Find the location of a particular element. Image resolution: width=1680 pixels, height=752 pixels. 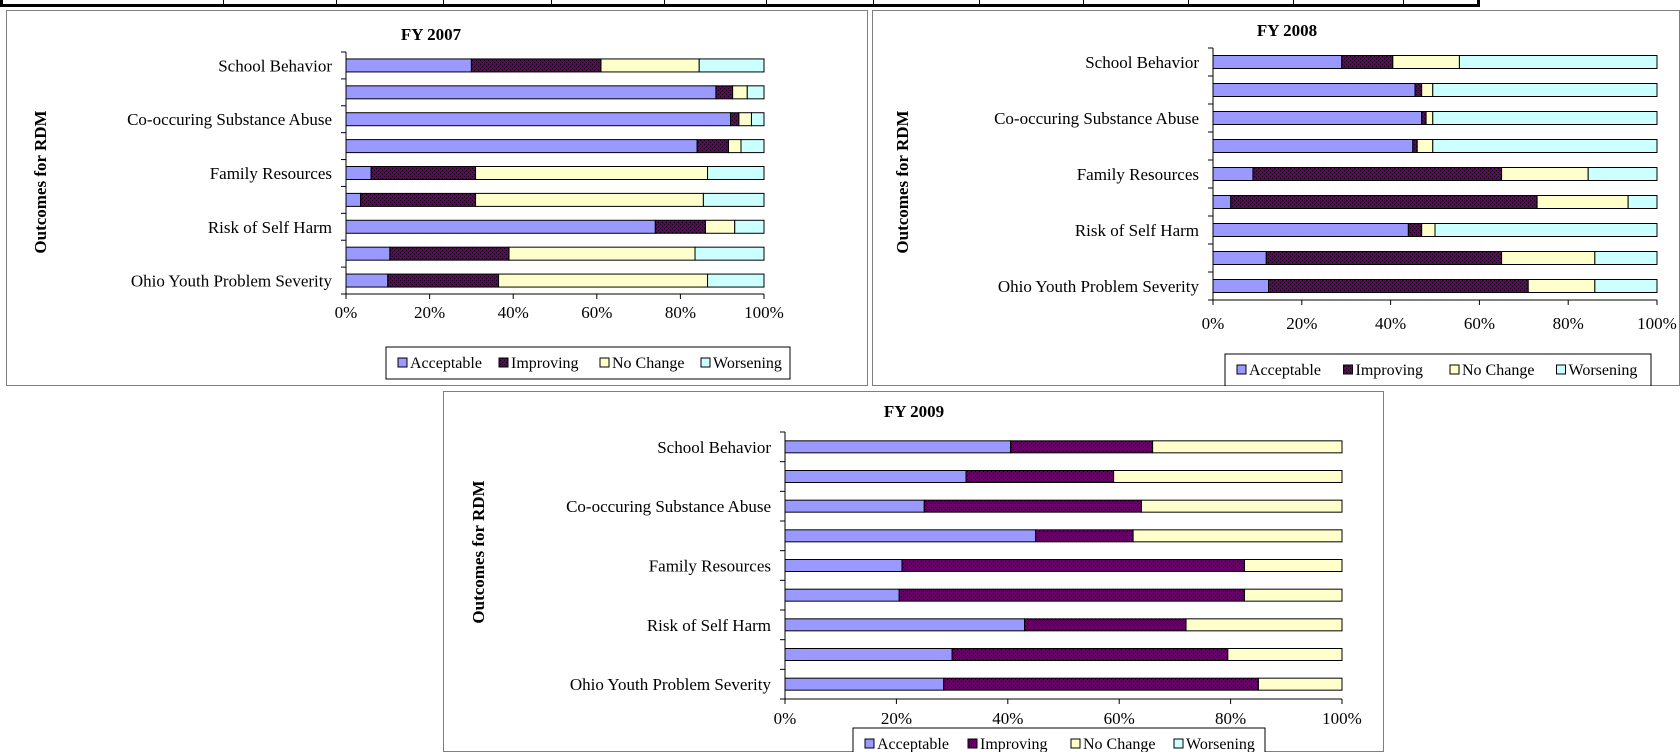

legend-swatch-acceptable is located at coordinates (402, 362).